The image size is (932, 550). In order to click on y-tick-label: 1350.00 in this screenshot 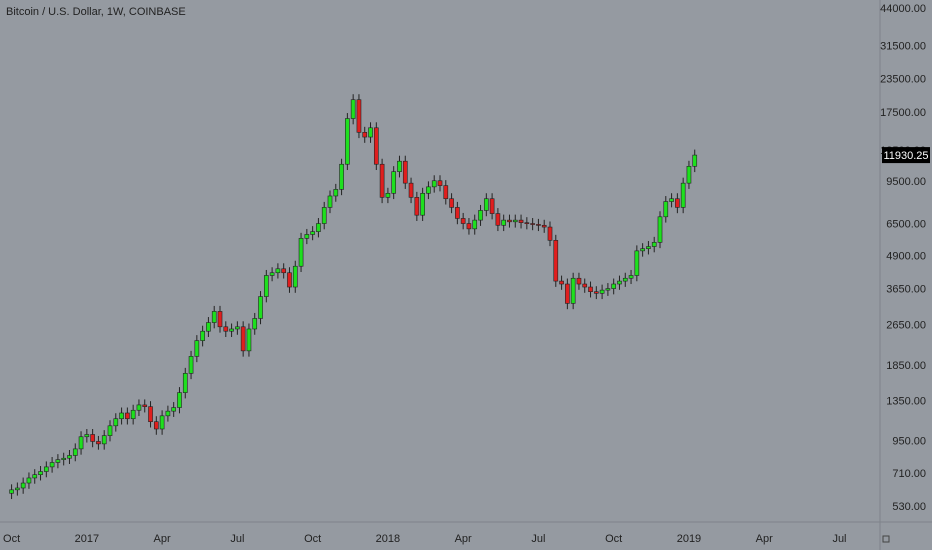, I will do `click(906, 402)`.